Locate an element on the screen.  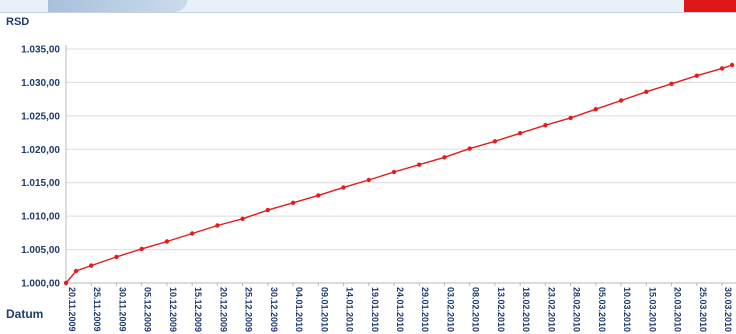
x-tick-label: 30.11.2009 is located at coordinates (122, 309).